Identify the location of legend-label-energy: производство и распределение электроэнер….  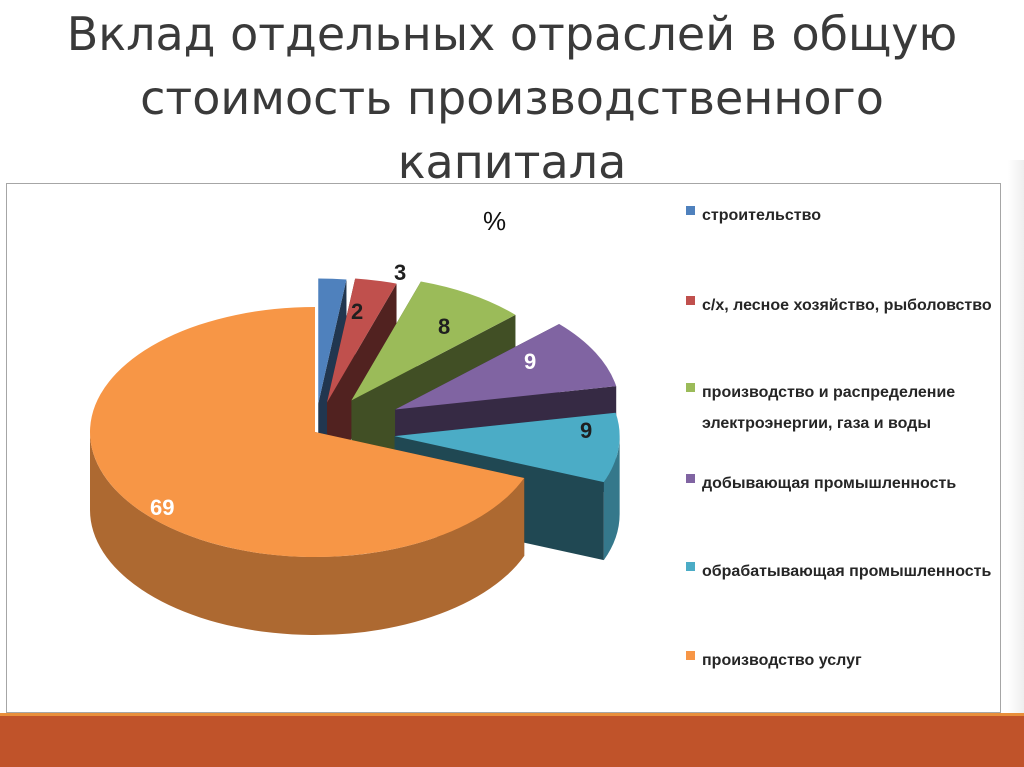
(829, 408).